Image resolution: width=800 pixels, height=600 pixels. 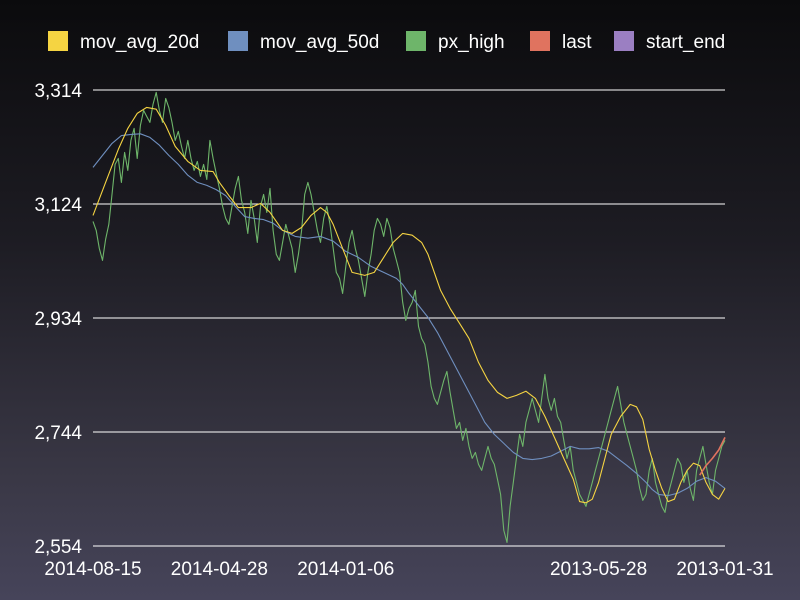 I want to click on legend-item-mov_avg_20d: mov_avg_20d, so click(x=123, y=42).